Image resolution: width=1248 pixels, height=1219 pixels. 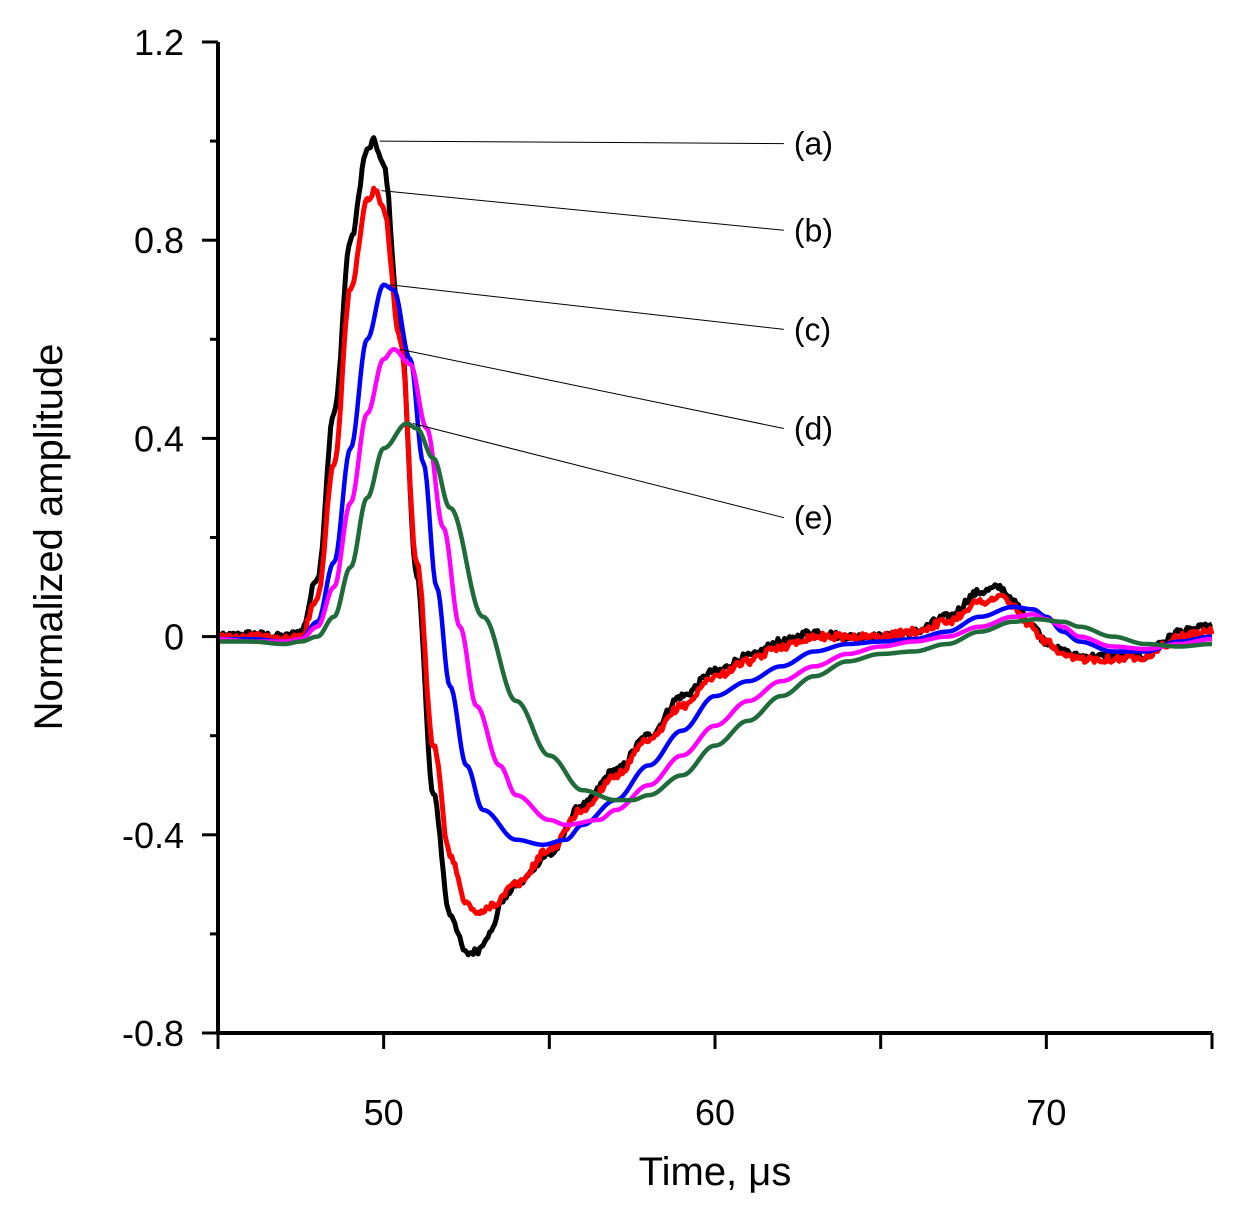 I want to click on leader-line-a, so click(x=581, y=142).